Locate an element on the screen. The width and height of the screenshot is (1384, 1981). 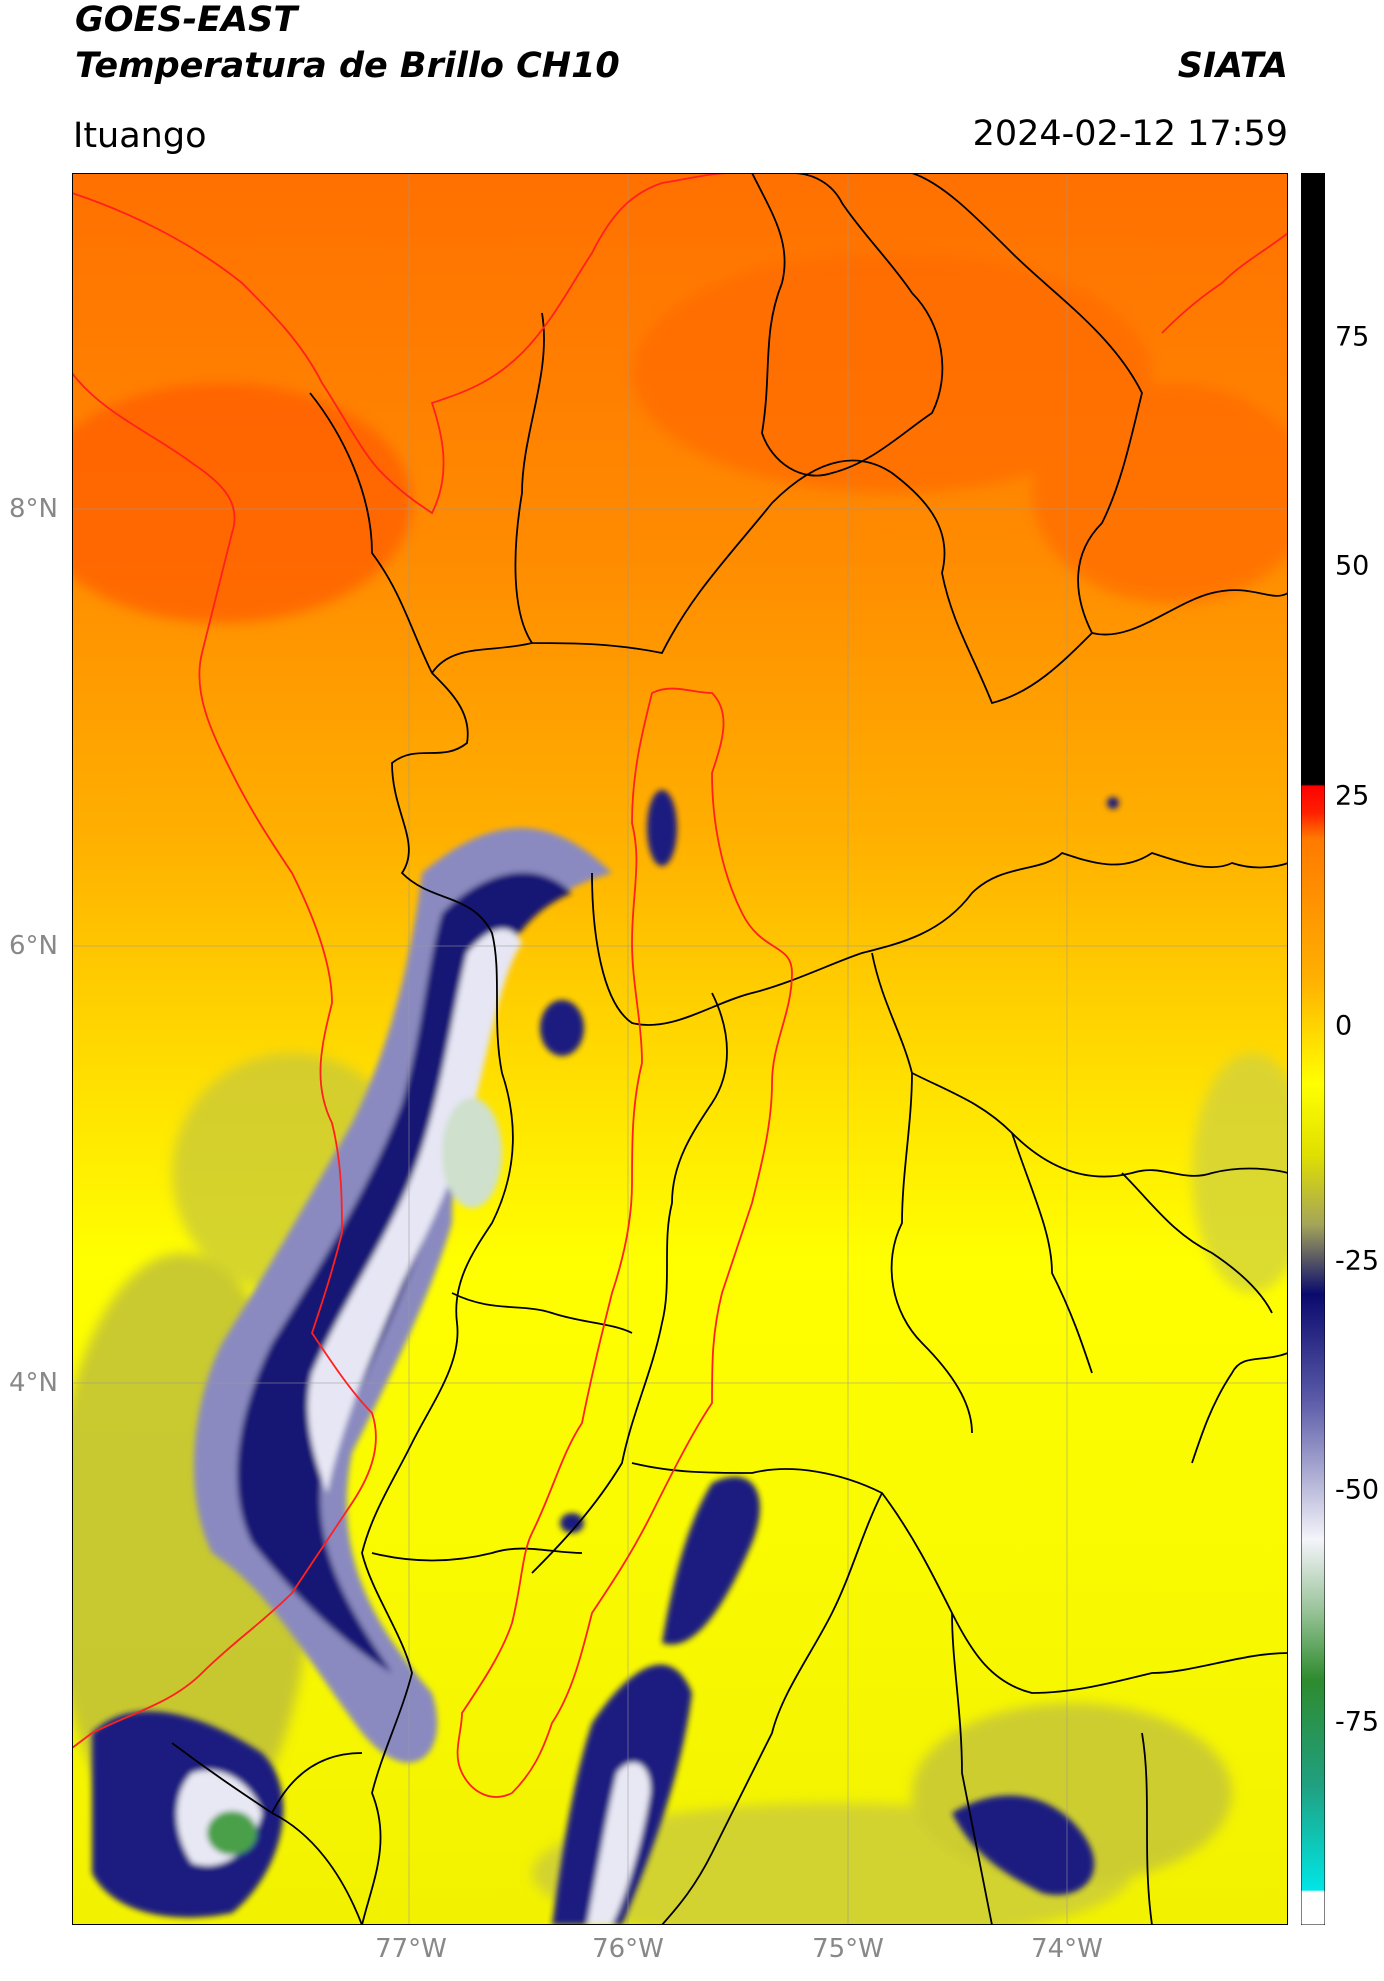
colorbar-tick-25: 25 is located at coordinates (1352, 796).